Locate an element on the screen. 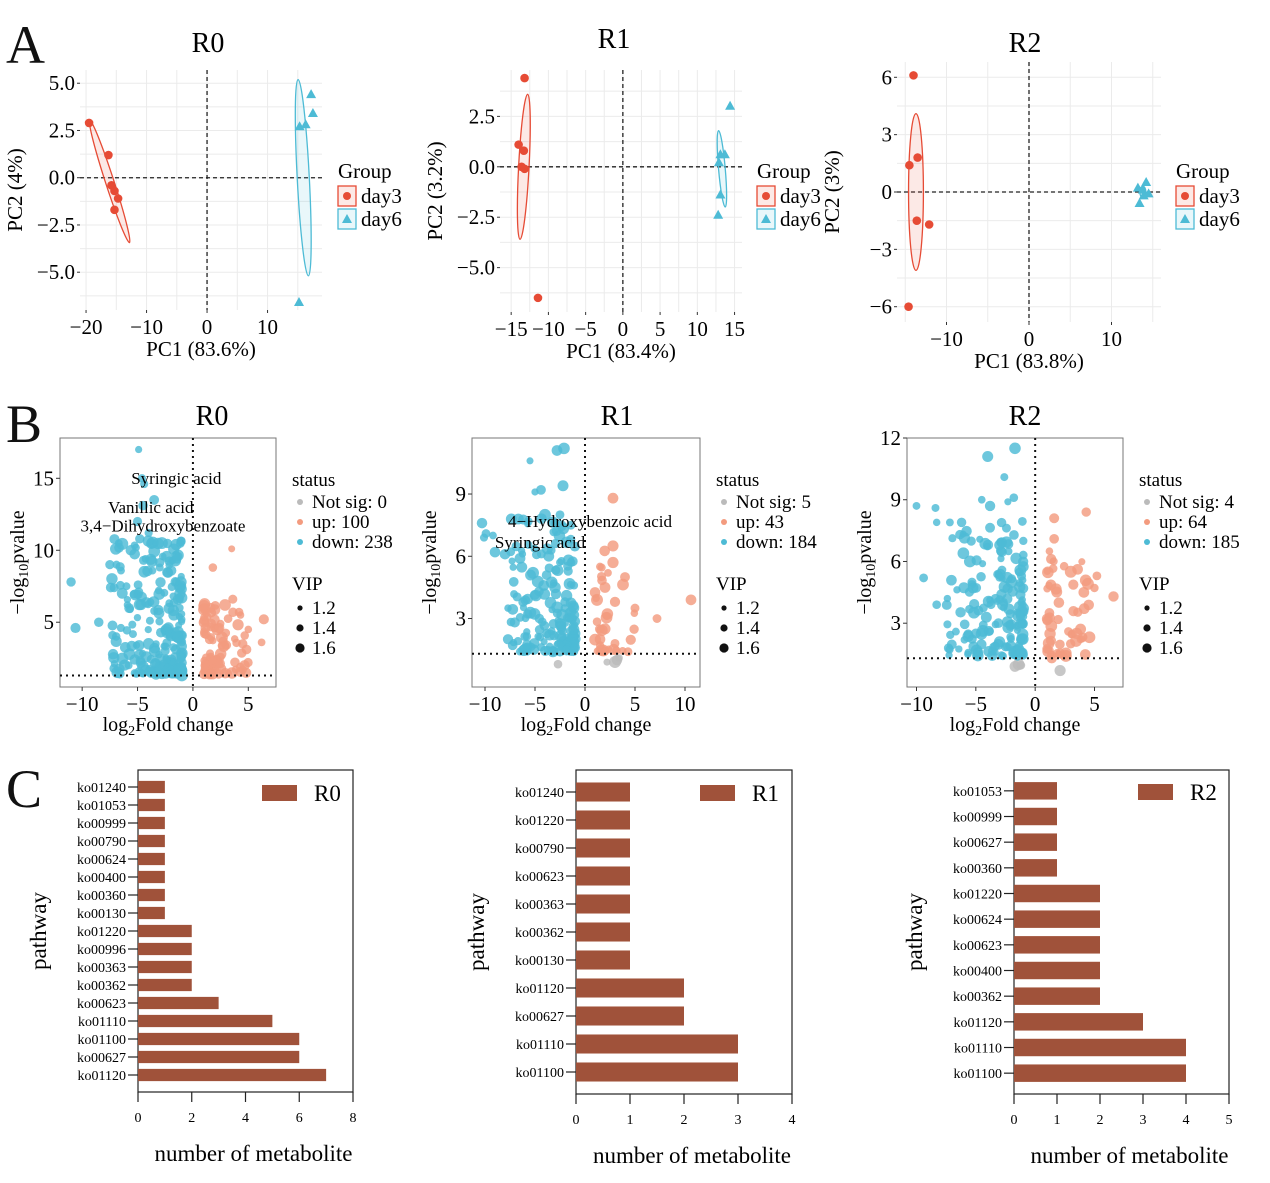 Image resolution: width=1270 pixels, height=1183 pixels. y-tick-label: ko01053 is located at coordinates (101, 806).